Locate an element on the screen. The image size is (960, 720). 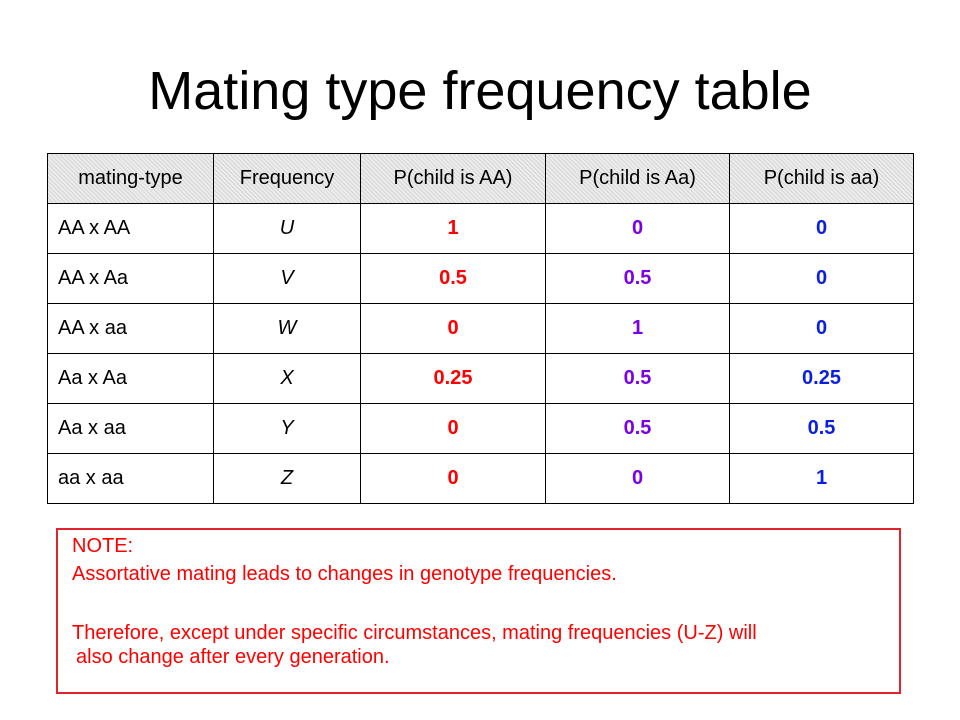
header-p-child-Aa: P(child is Aa) is located at coordinates (637, 178).